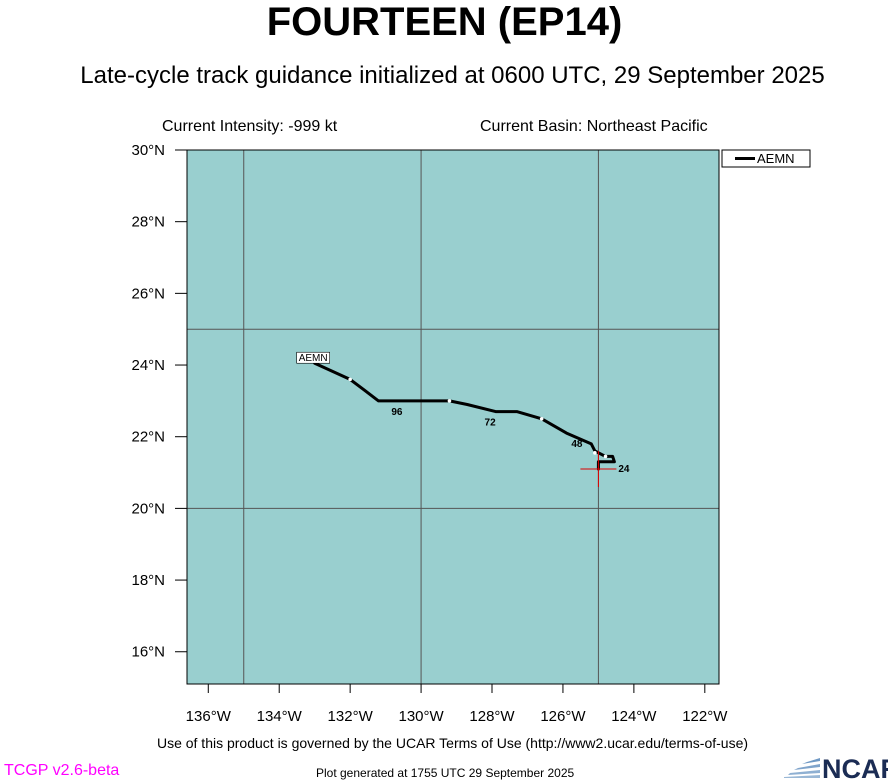 The width and height of the screenshot is (889, 780). What do you see at coordinates (148, 652) in the screenshot?
I see `y-tick-label: 16°N` at bounding box center [148, 652].